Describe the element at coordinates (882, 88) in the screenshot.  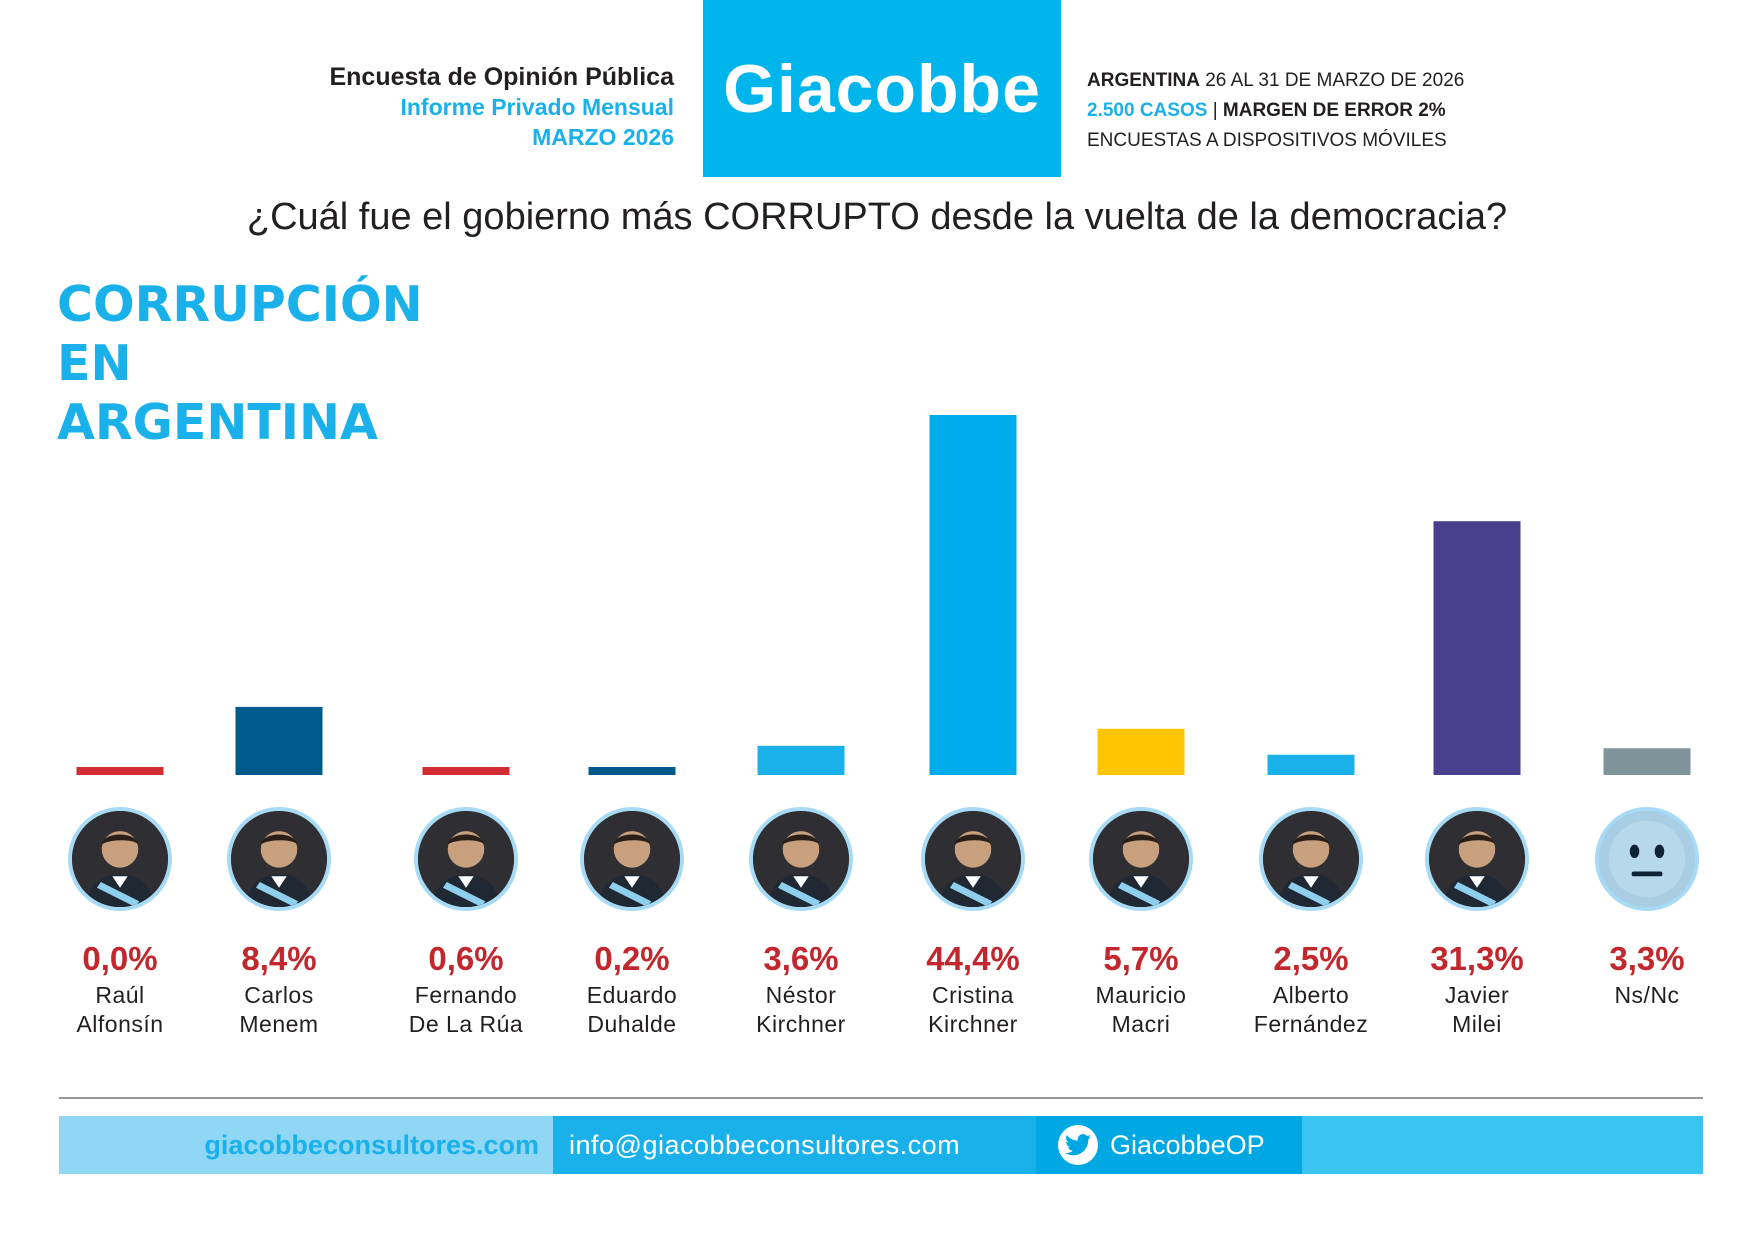
I see `brand-logo: Giacobbe` at that location.